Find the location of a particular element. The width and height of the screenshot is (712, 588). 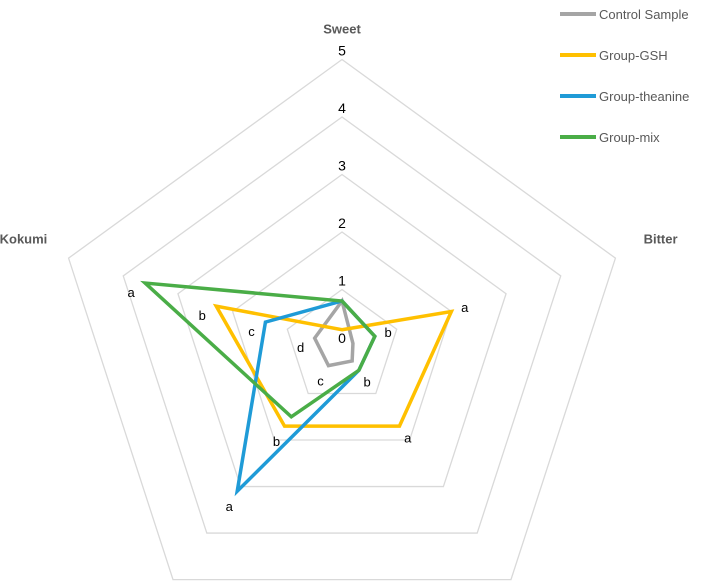

tick-label: 3 is located at coordinates (342, 166).